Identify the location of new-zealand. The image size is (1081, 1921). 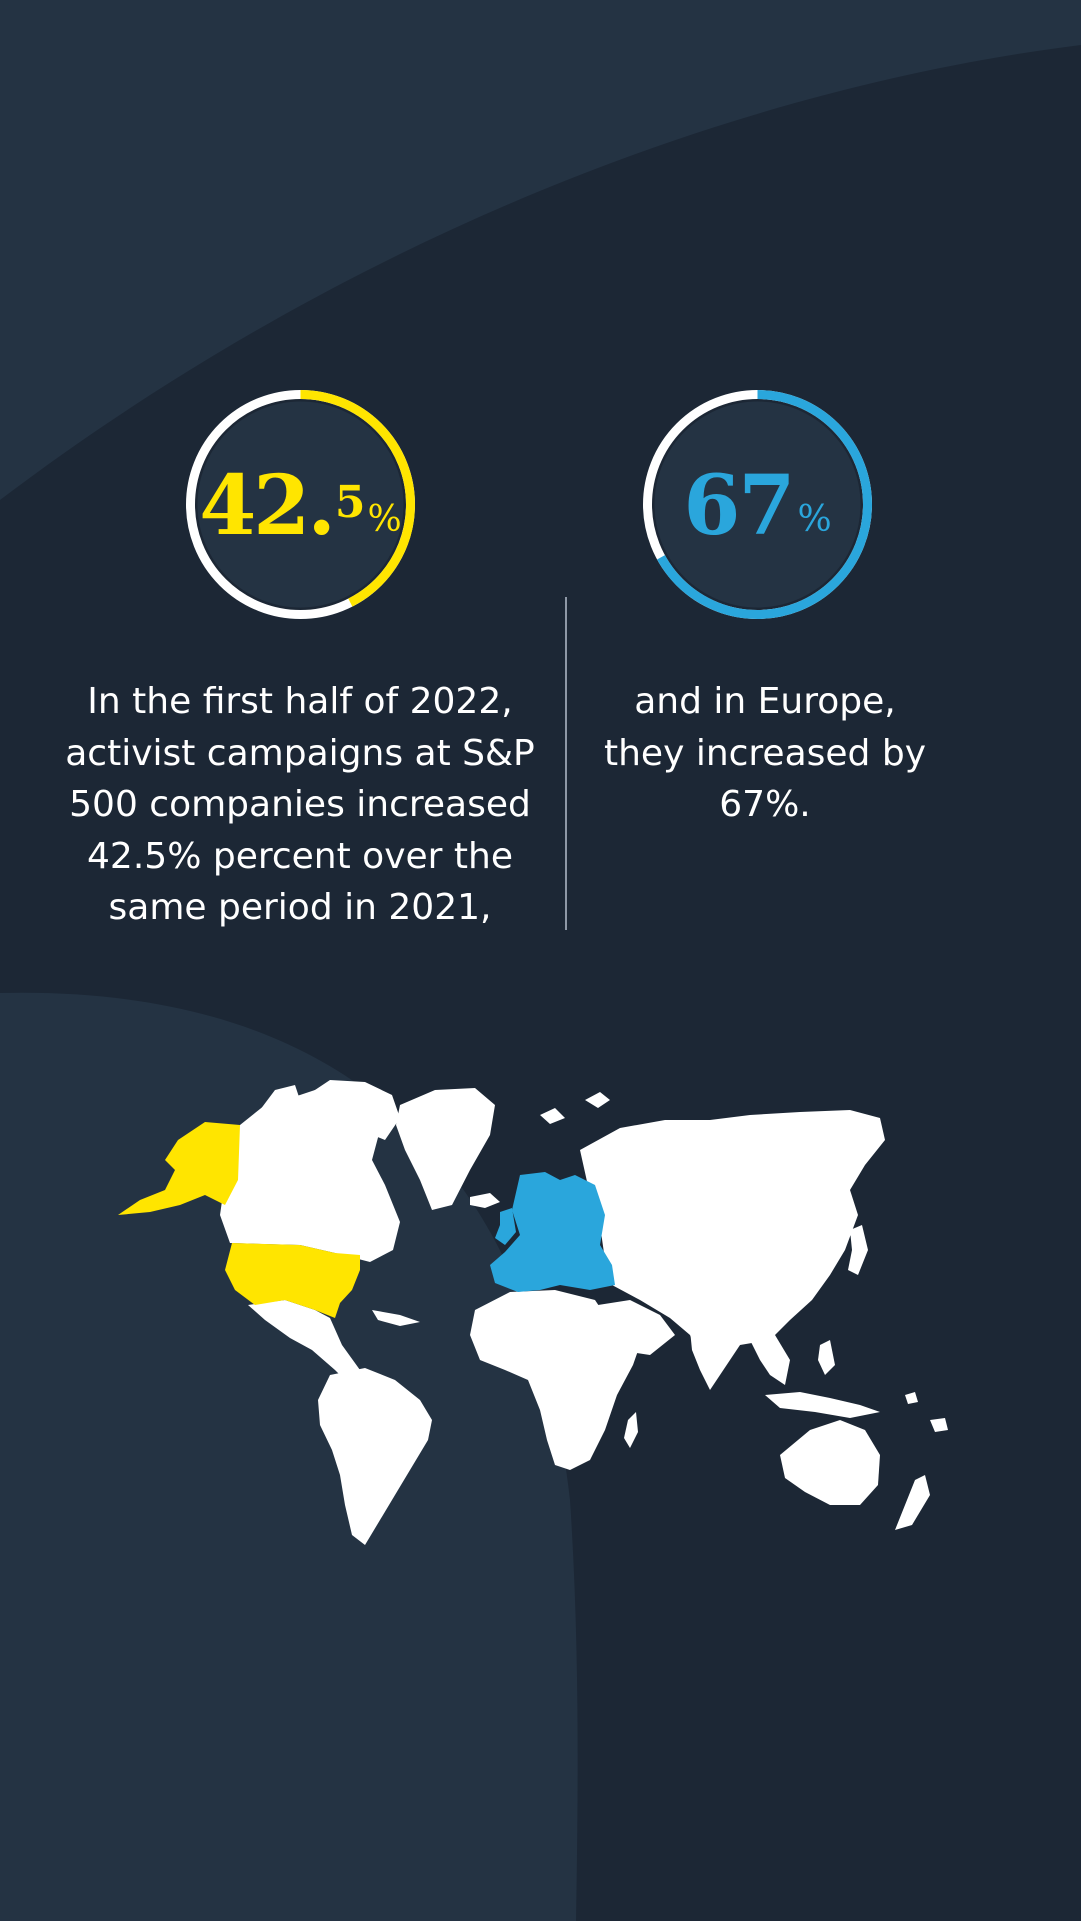
(912, 1502).